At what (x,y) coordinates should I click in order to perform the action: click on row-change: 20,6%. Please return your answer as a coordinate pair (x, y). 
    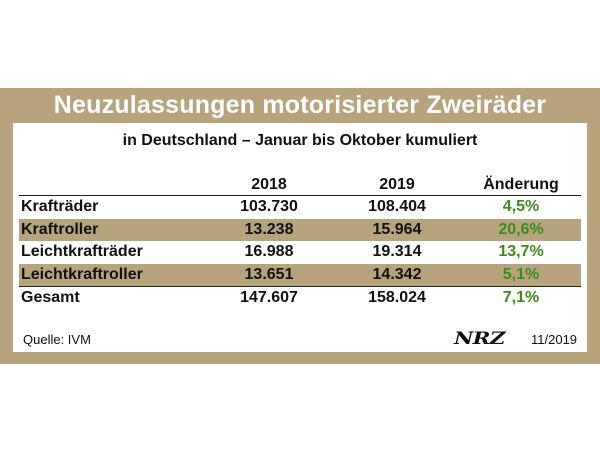
    Looking at the image, I should click on (521, 229).